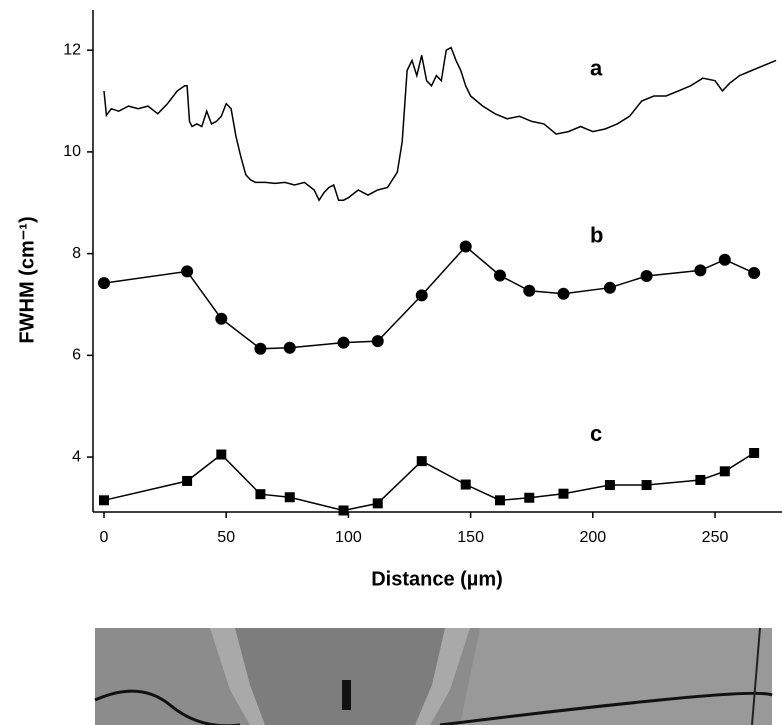 This screenshot has width=782, height=725. Describe the element at coordinates (76, 355) in the screenshot. I see `y-tick-label: 6` at that location.